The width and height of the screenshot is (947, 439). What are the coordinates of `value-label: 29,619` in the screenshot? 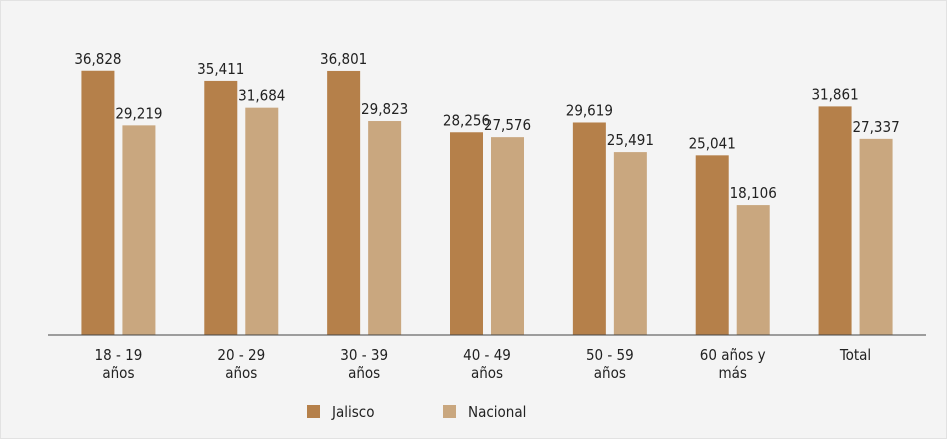 It's located at (589, 110).